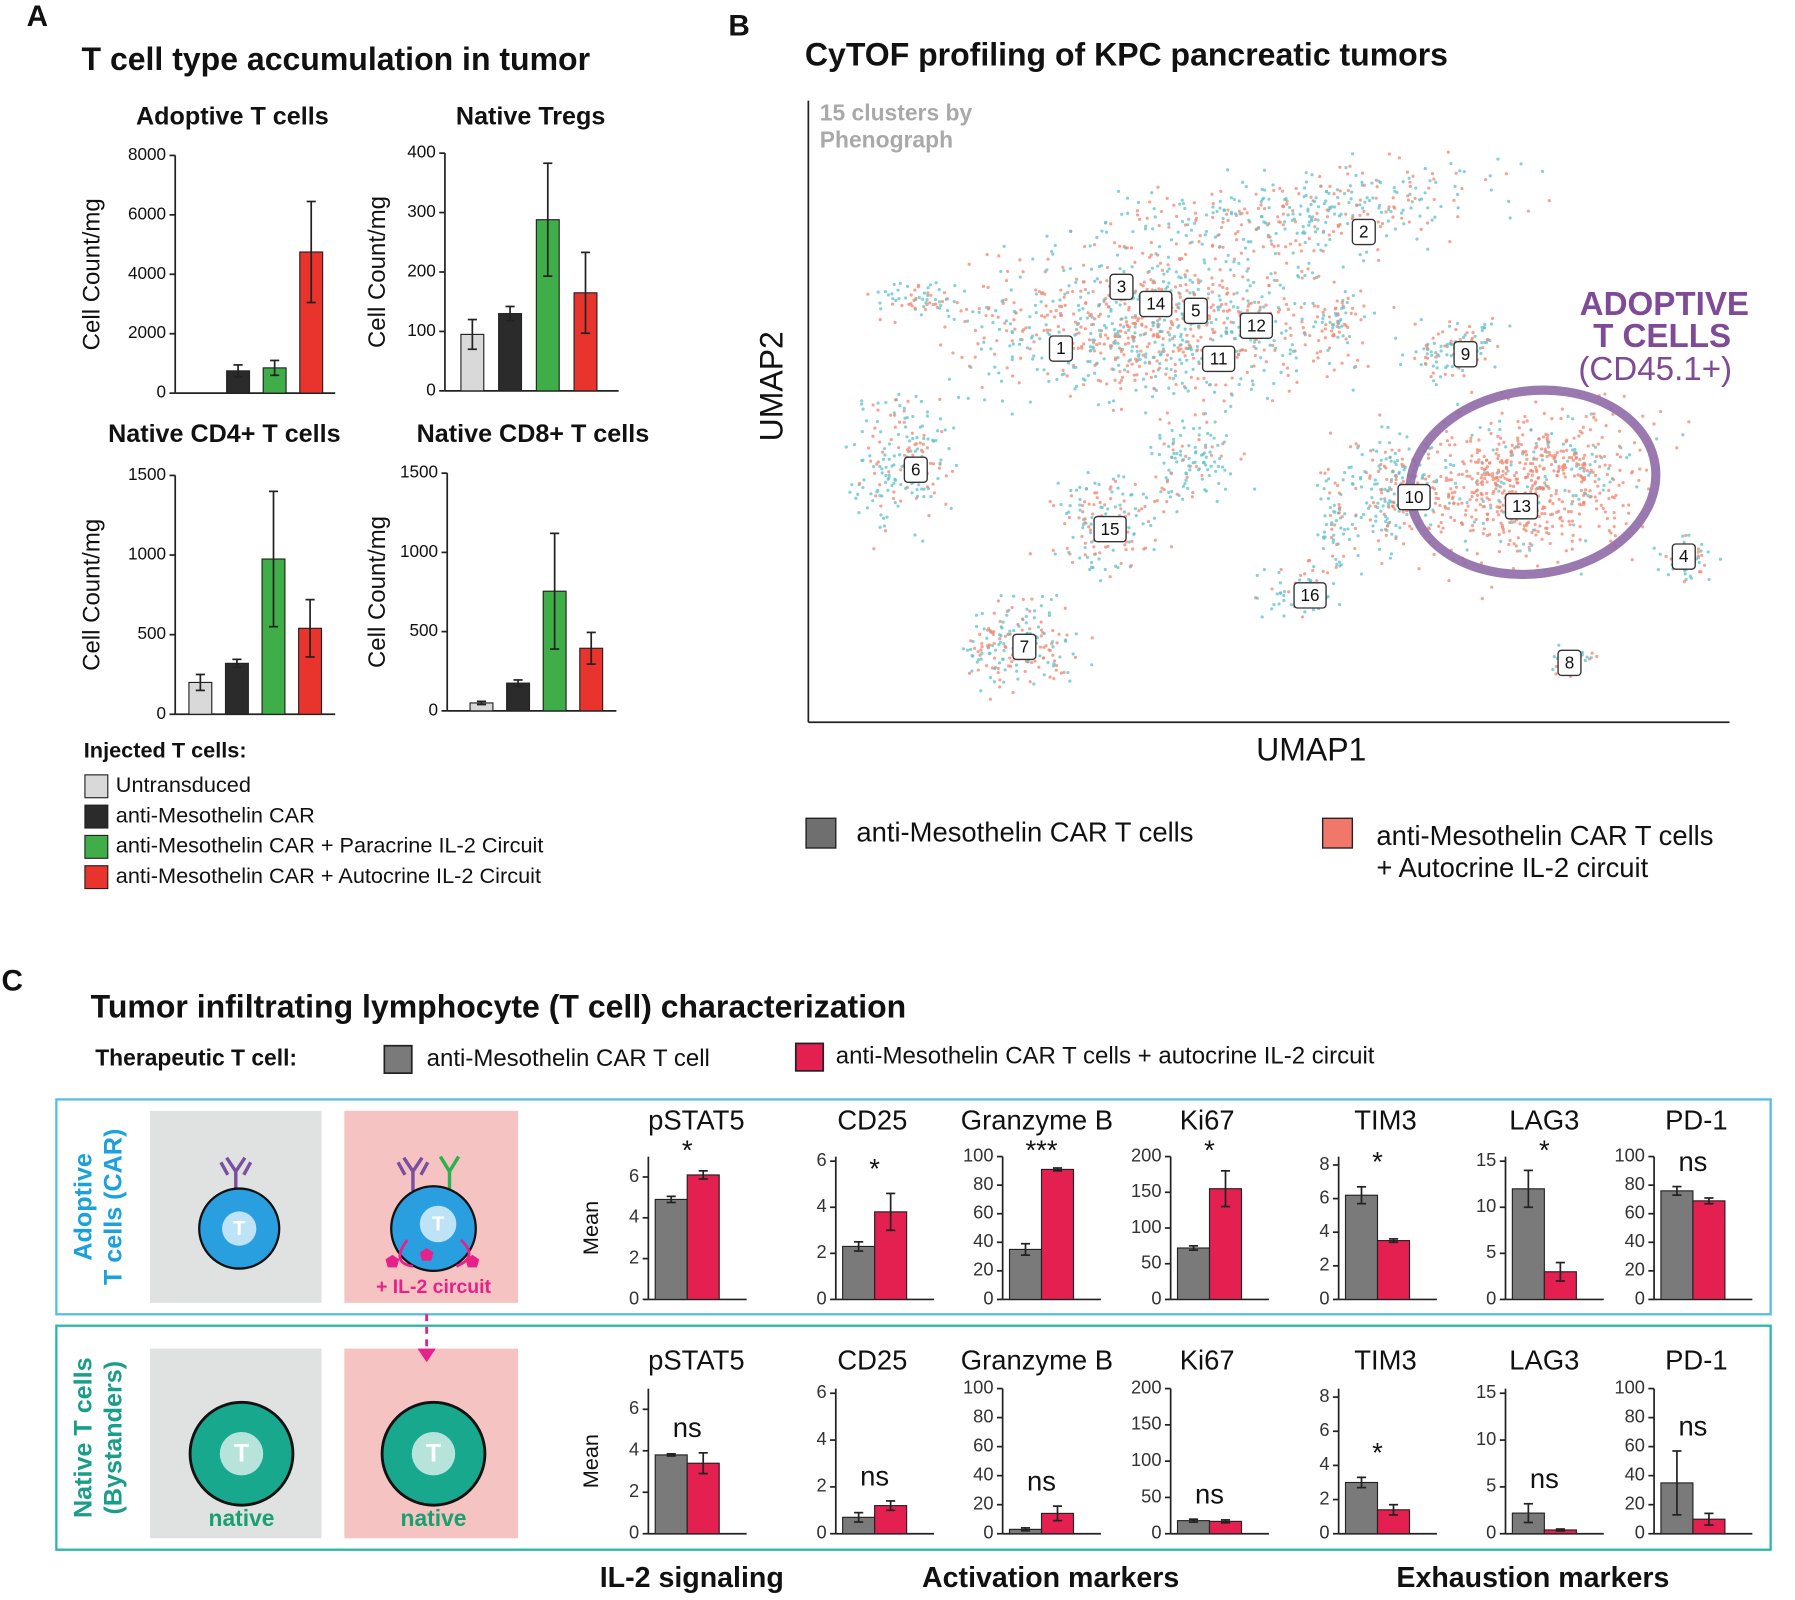  What do you see at coordinates (419, 551) in the screenshot?
I see `y-tick-label: 1000` at bounding box center [419, 551].